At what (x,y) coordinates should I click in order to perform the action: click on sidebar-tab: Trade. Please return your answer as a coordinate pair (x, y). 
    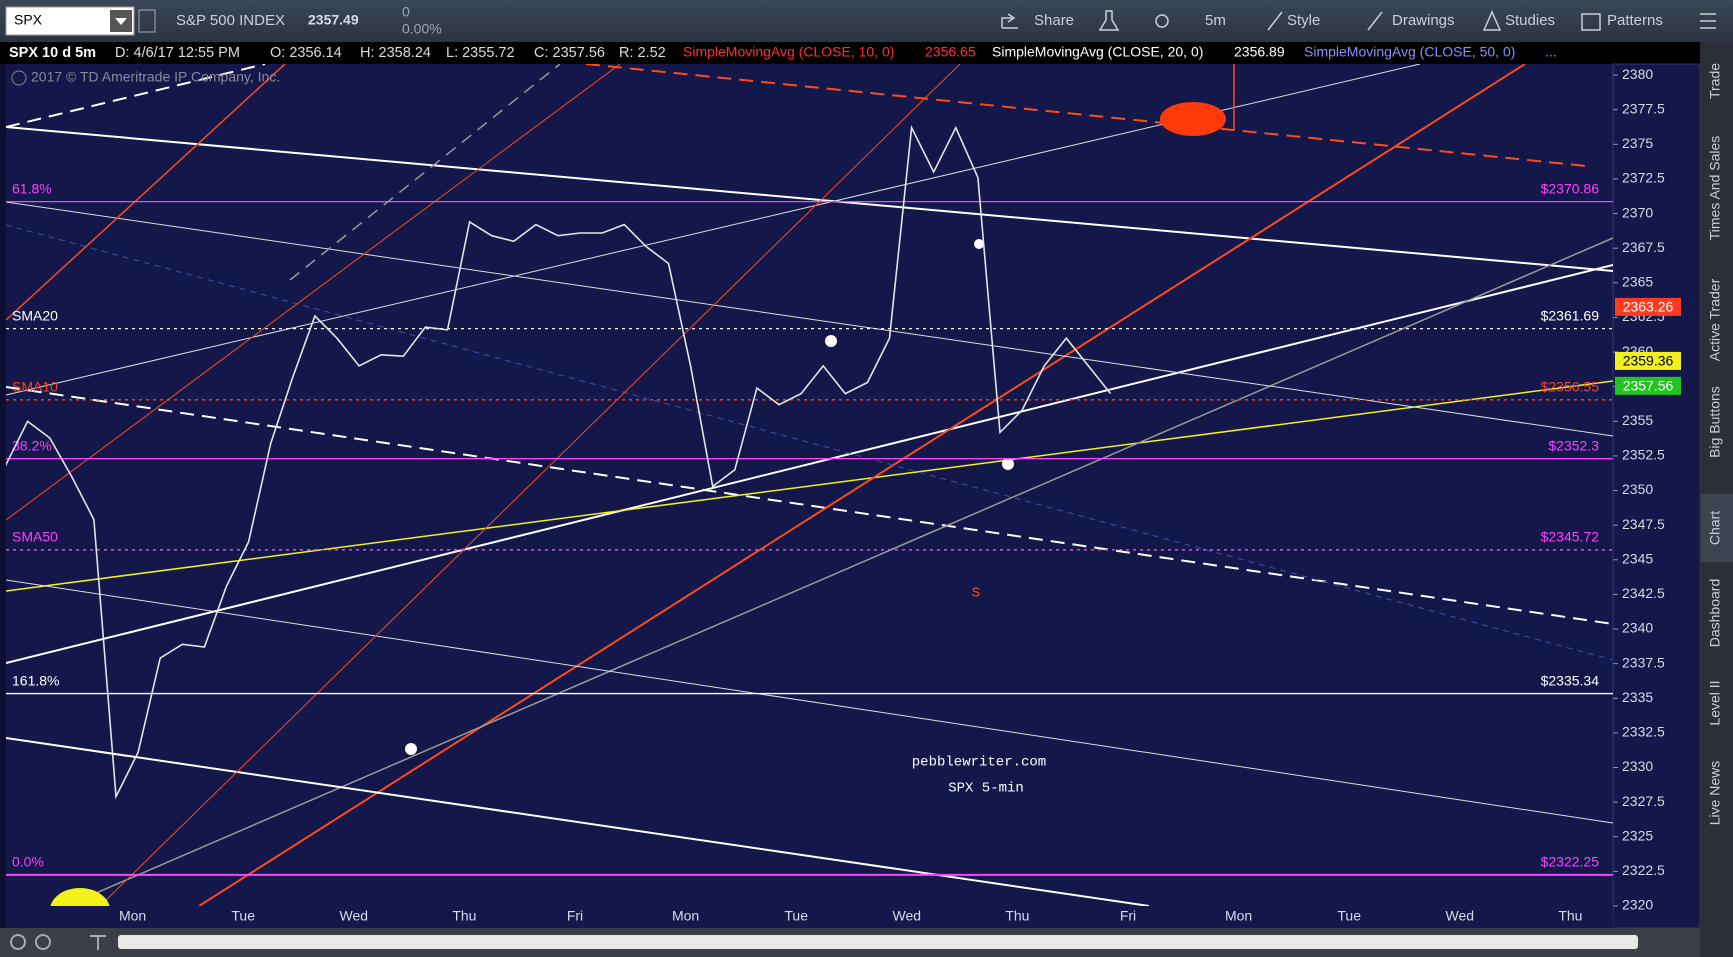
    Looking at the image, I should click on (1715, 81).